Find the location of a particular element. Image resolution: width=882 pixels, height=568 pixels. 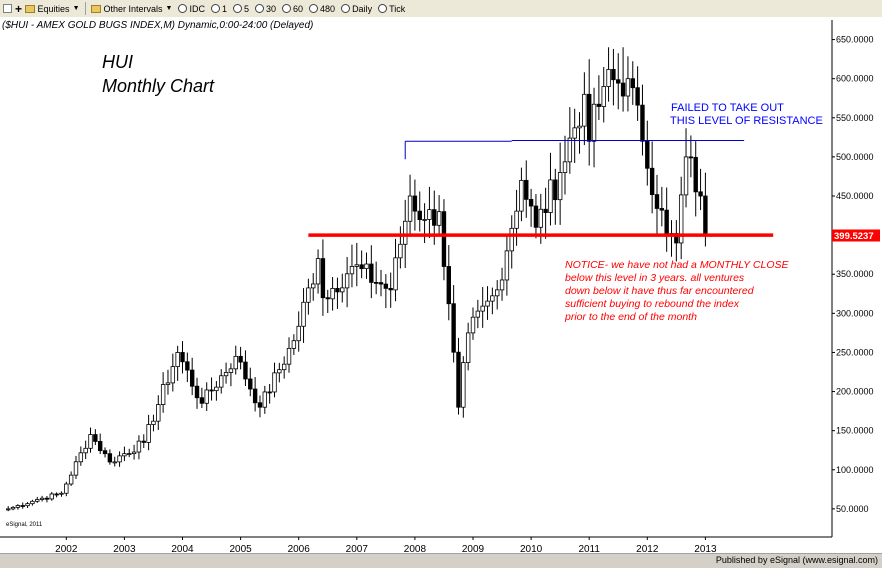

chart-icon is located at coordinates (7, 8).